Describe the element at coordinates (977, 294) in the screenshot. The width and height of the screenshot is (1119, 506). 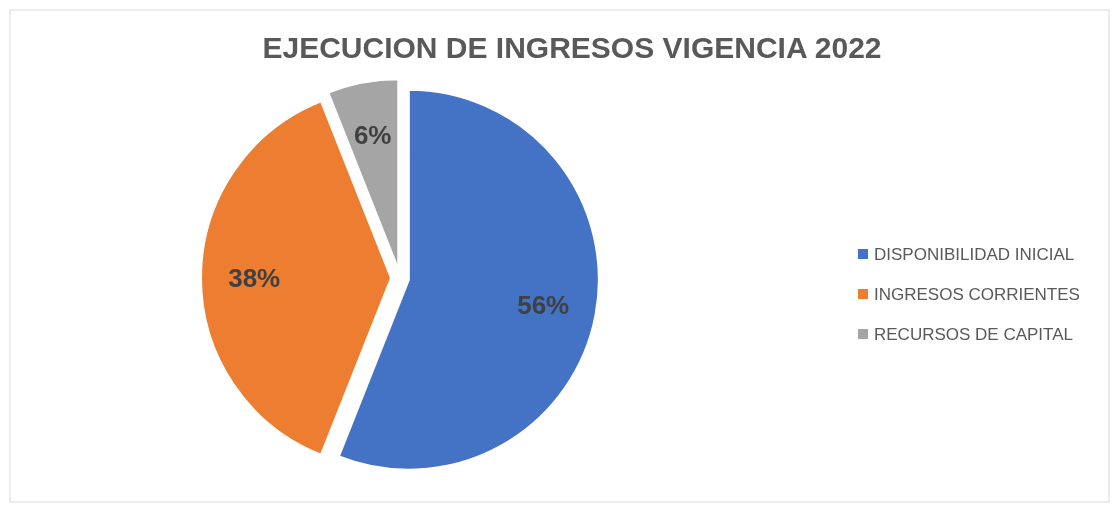
I see `legend-label: INGRESOS CORRIENTES` at that location.